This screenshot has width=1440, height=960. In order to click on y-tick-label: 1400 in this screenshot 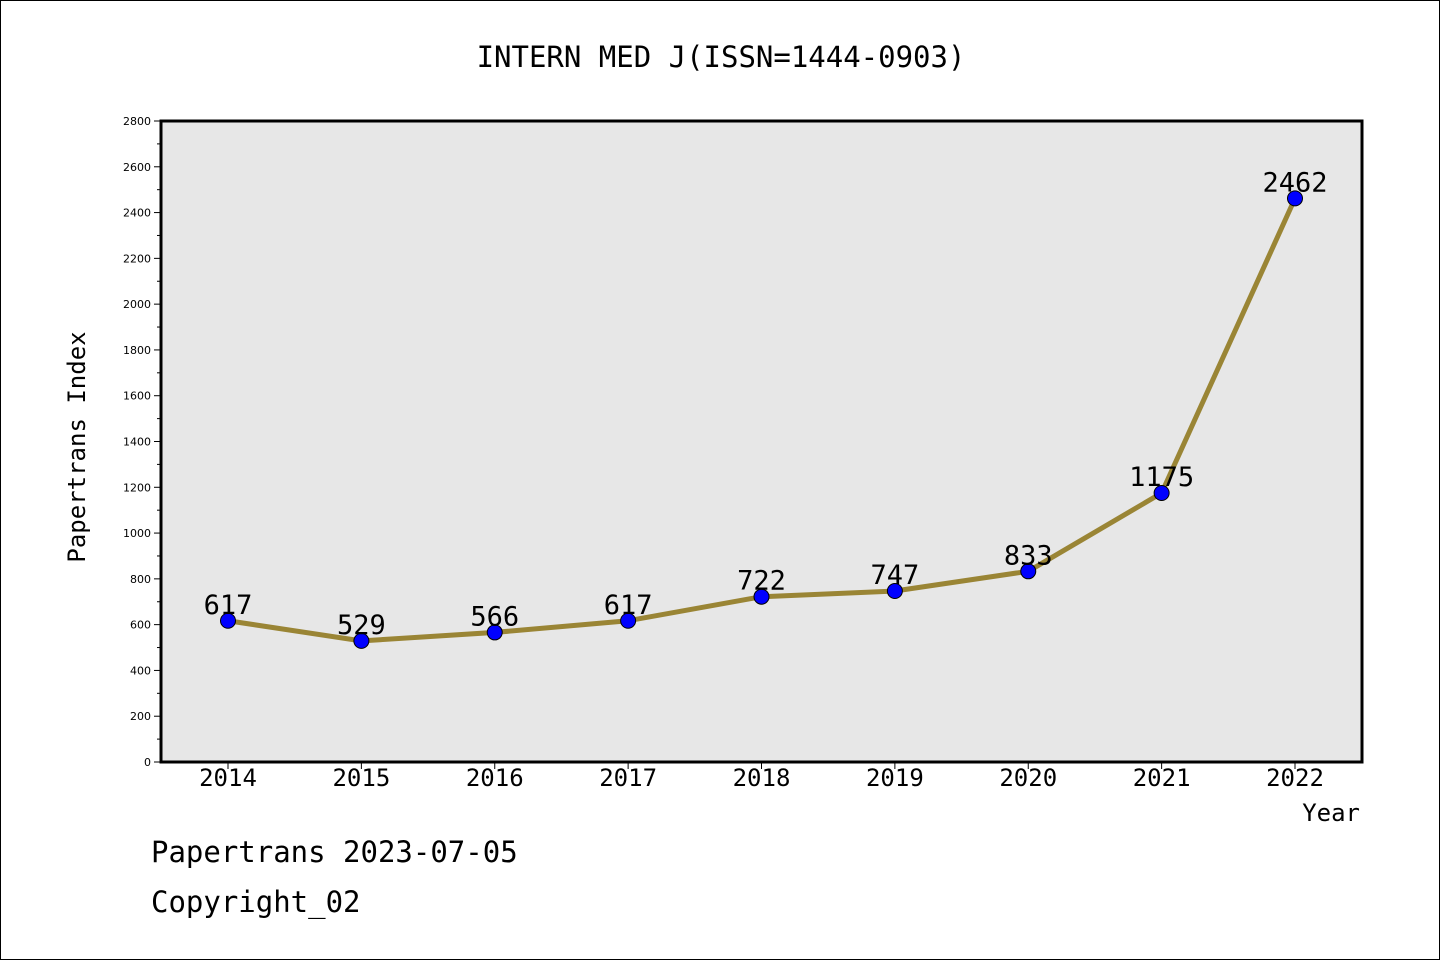, I will do `click(137, 442)`.